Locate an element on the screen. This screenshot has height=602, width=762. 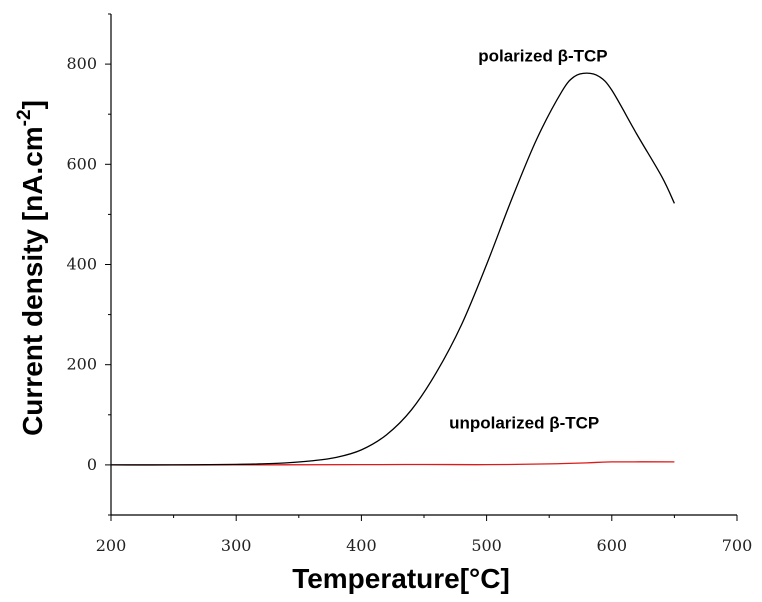
y-tick-label-400: 400 is located at coordinates (81, 264).